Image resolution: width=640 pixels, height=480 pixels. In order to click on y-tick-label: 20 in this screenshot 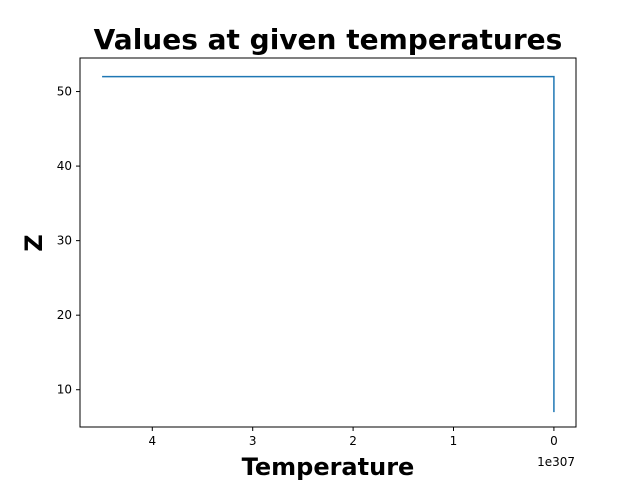, I will do `click(64, 315)`.